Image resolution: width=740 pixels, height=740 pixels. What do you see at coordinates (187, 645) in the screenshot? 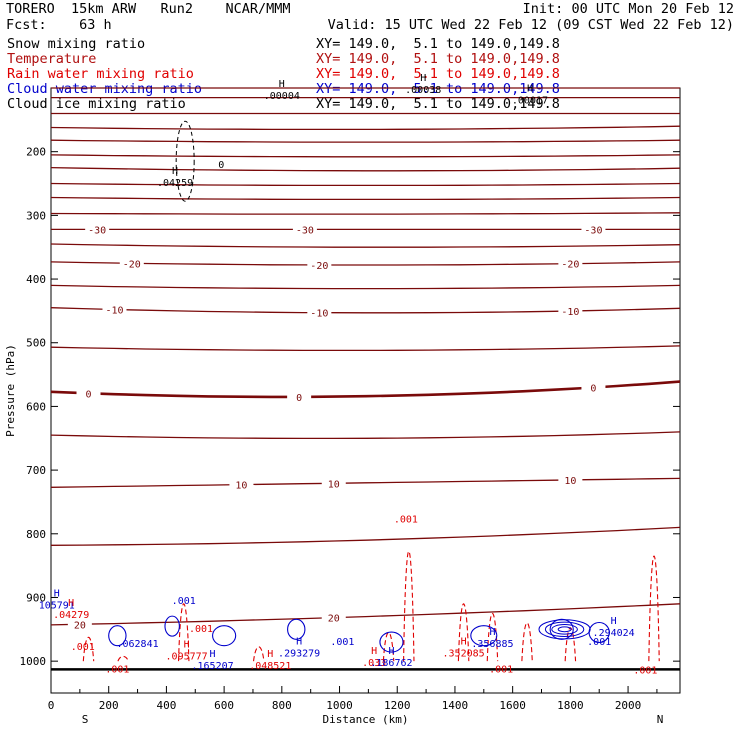
I see `annotation-marker-12: H` at bounding box center [187, 645].